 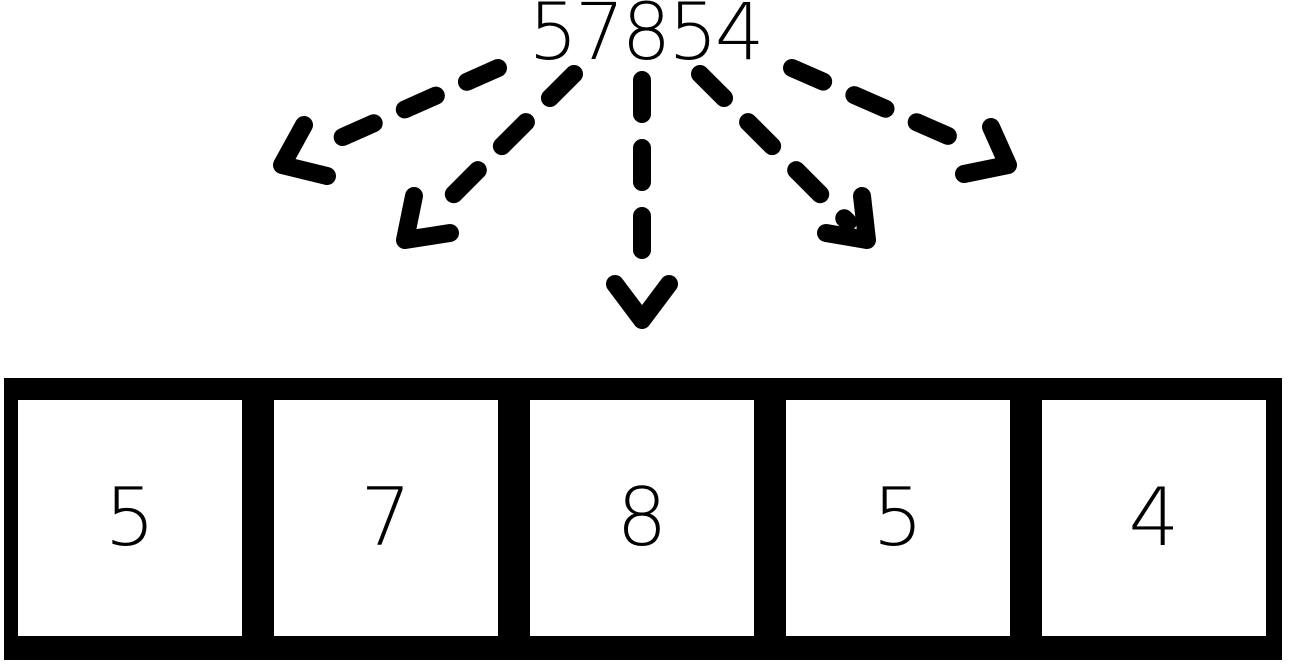 I want to click on array-cell: 7, so click(x=386, y=518).